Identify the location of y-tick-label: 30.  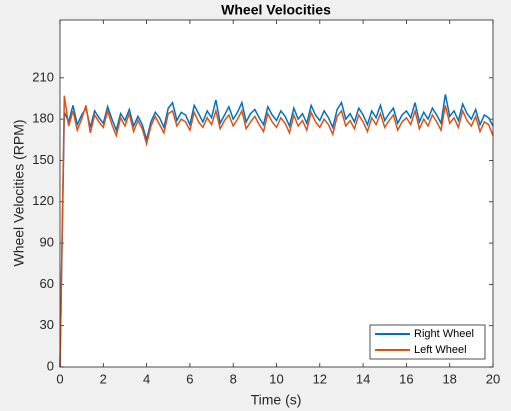
(47, 324).